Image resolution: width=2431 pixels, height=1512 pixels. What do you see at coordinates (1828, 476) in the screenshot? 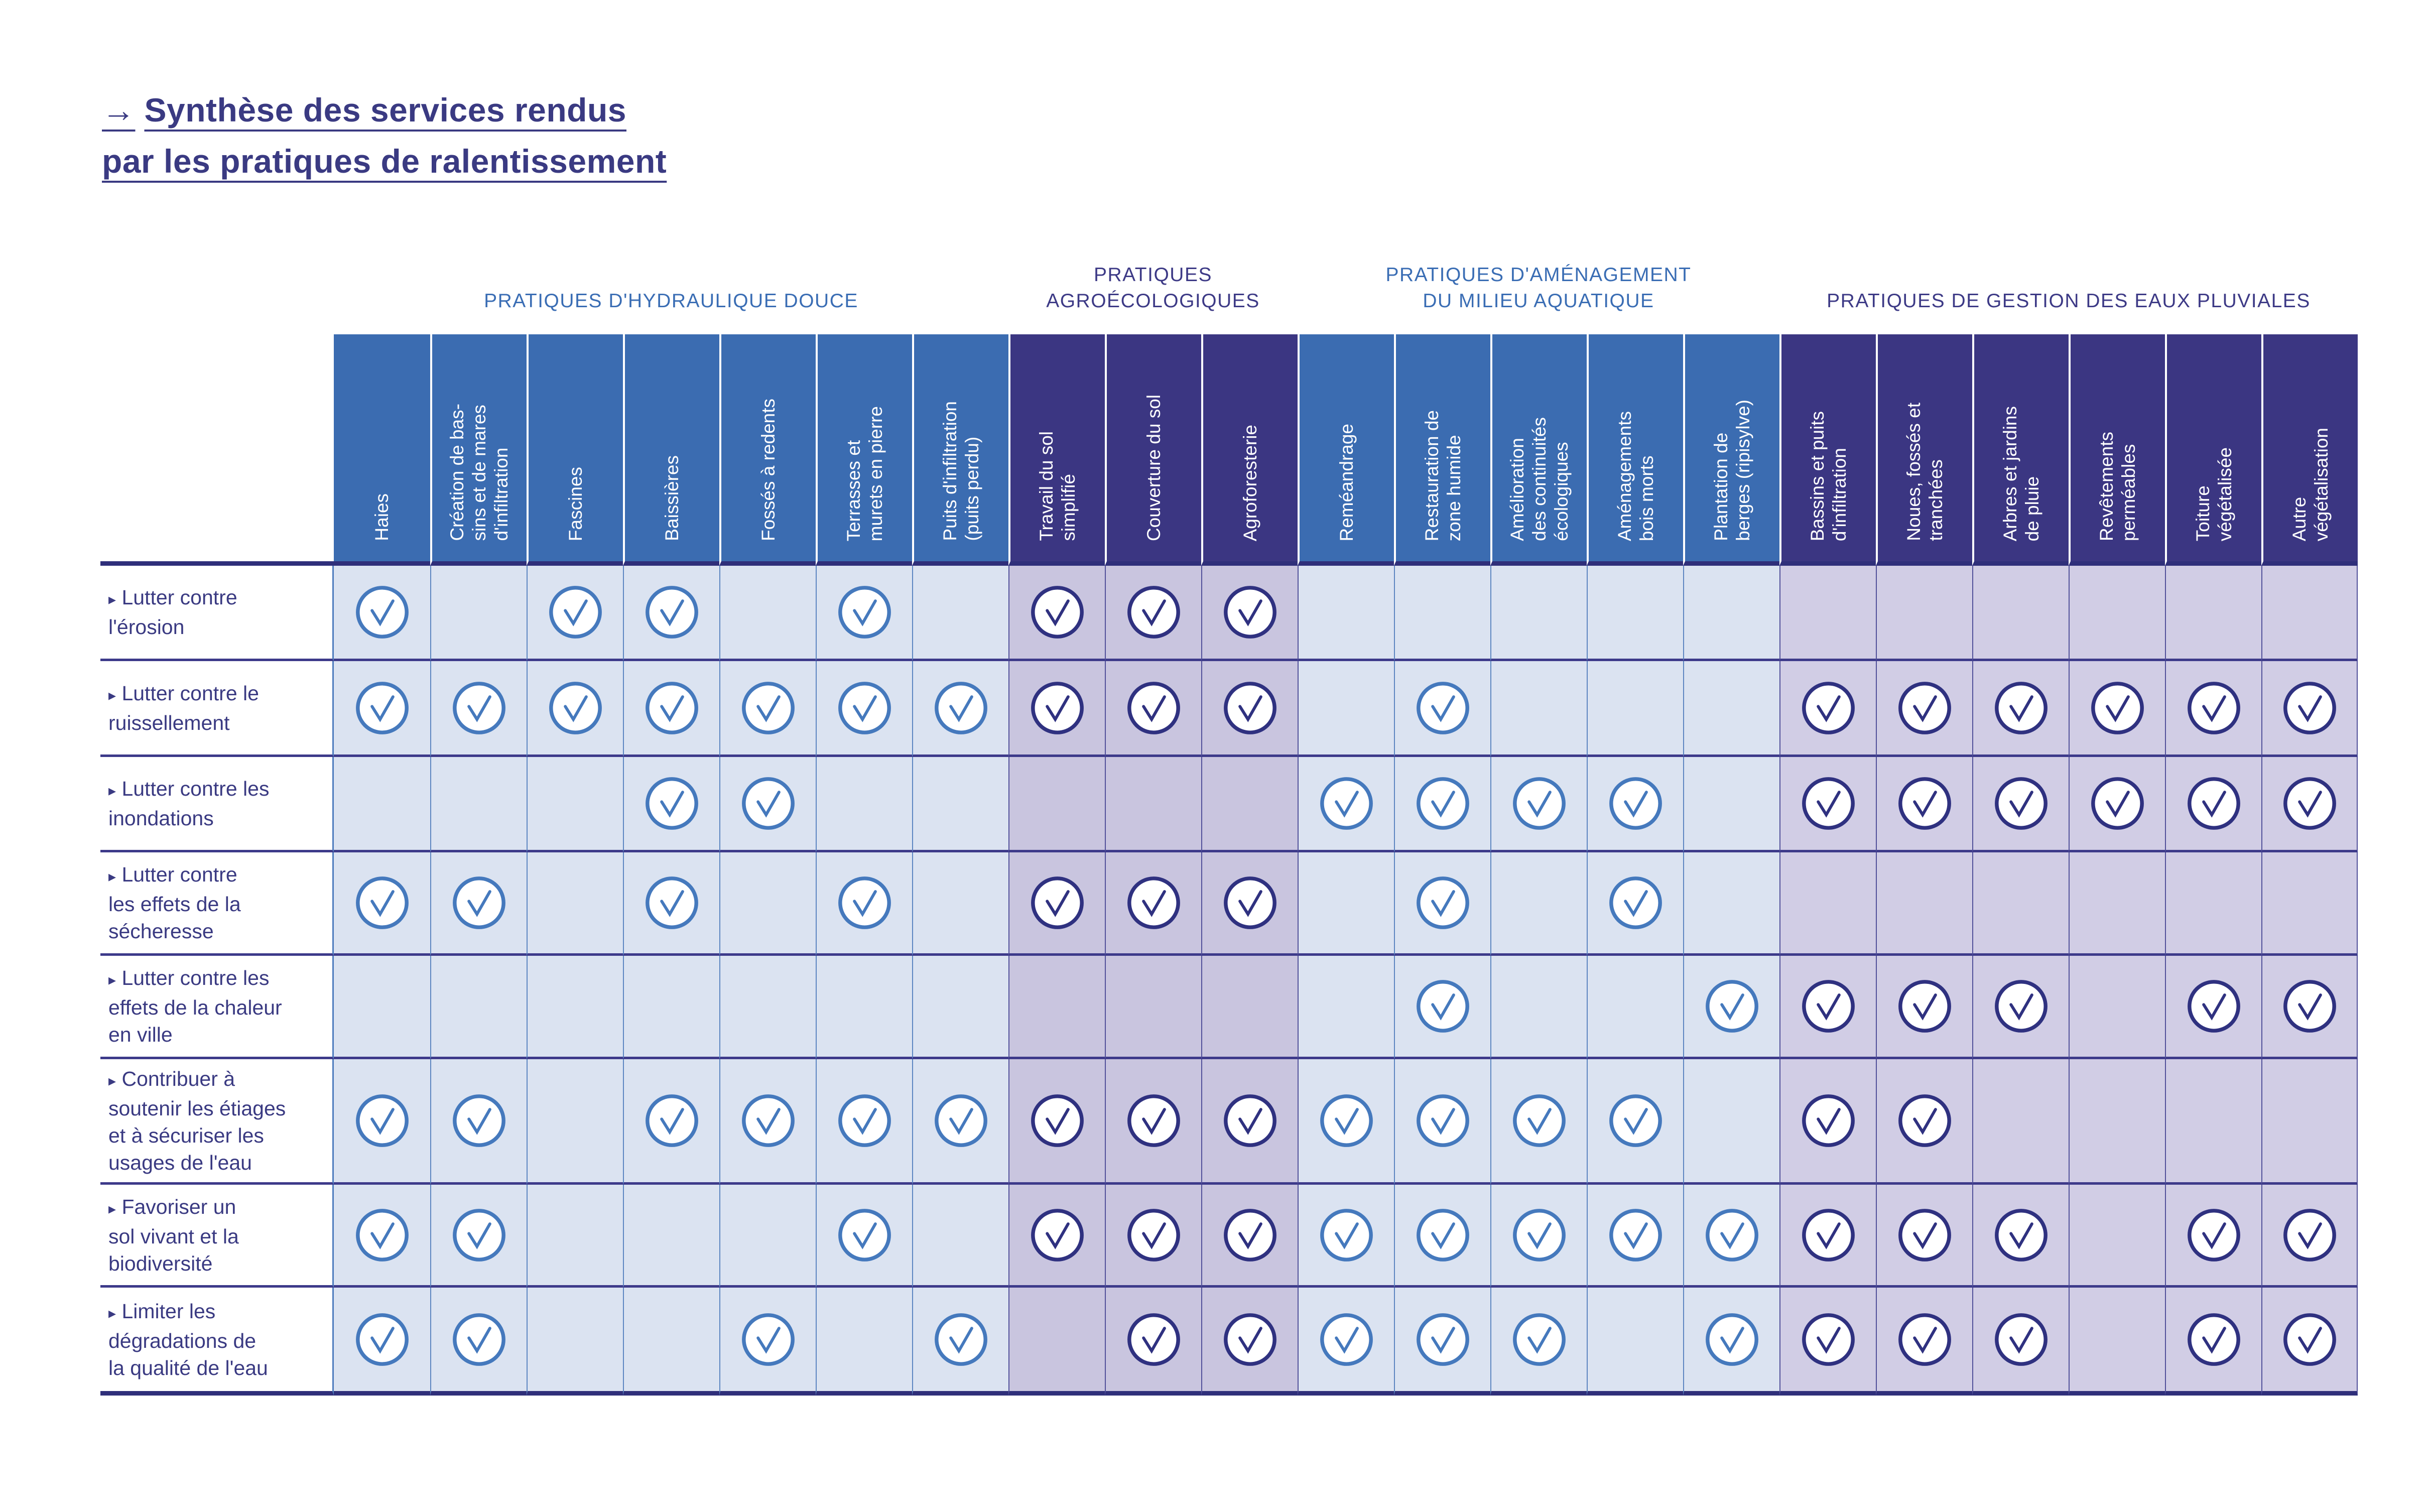
I see `column-header-label: Bassins et puits d'infiltration` at bounding box center [1828, 476].